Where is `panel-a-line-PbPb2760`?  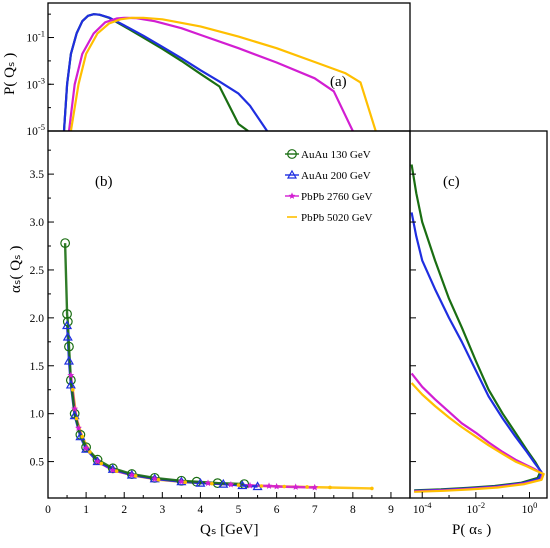
panel-a-line-PbPb2760 is located at coordinates (210, 73).